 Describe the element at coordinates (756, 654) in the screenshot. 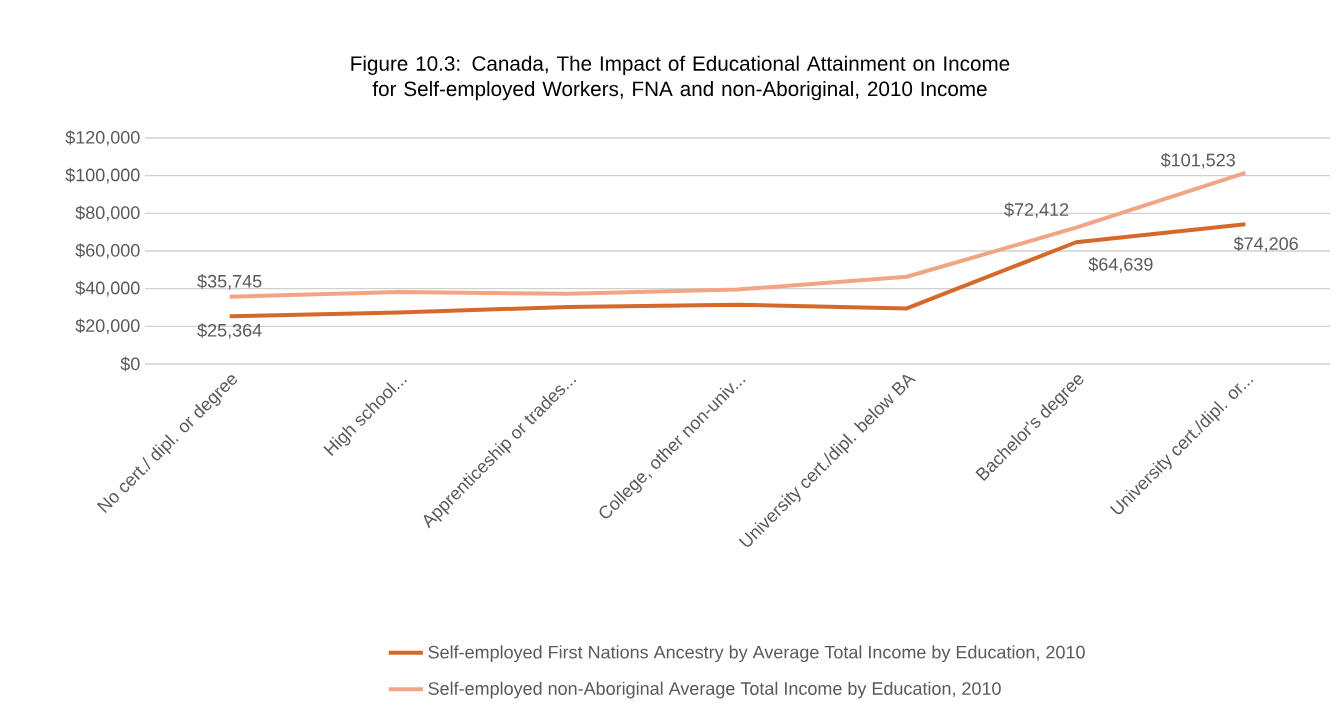

I see `legend-label: Self-employed First Nations Ancestry by Average Total Income by Education, 2010` at that location.